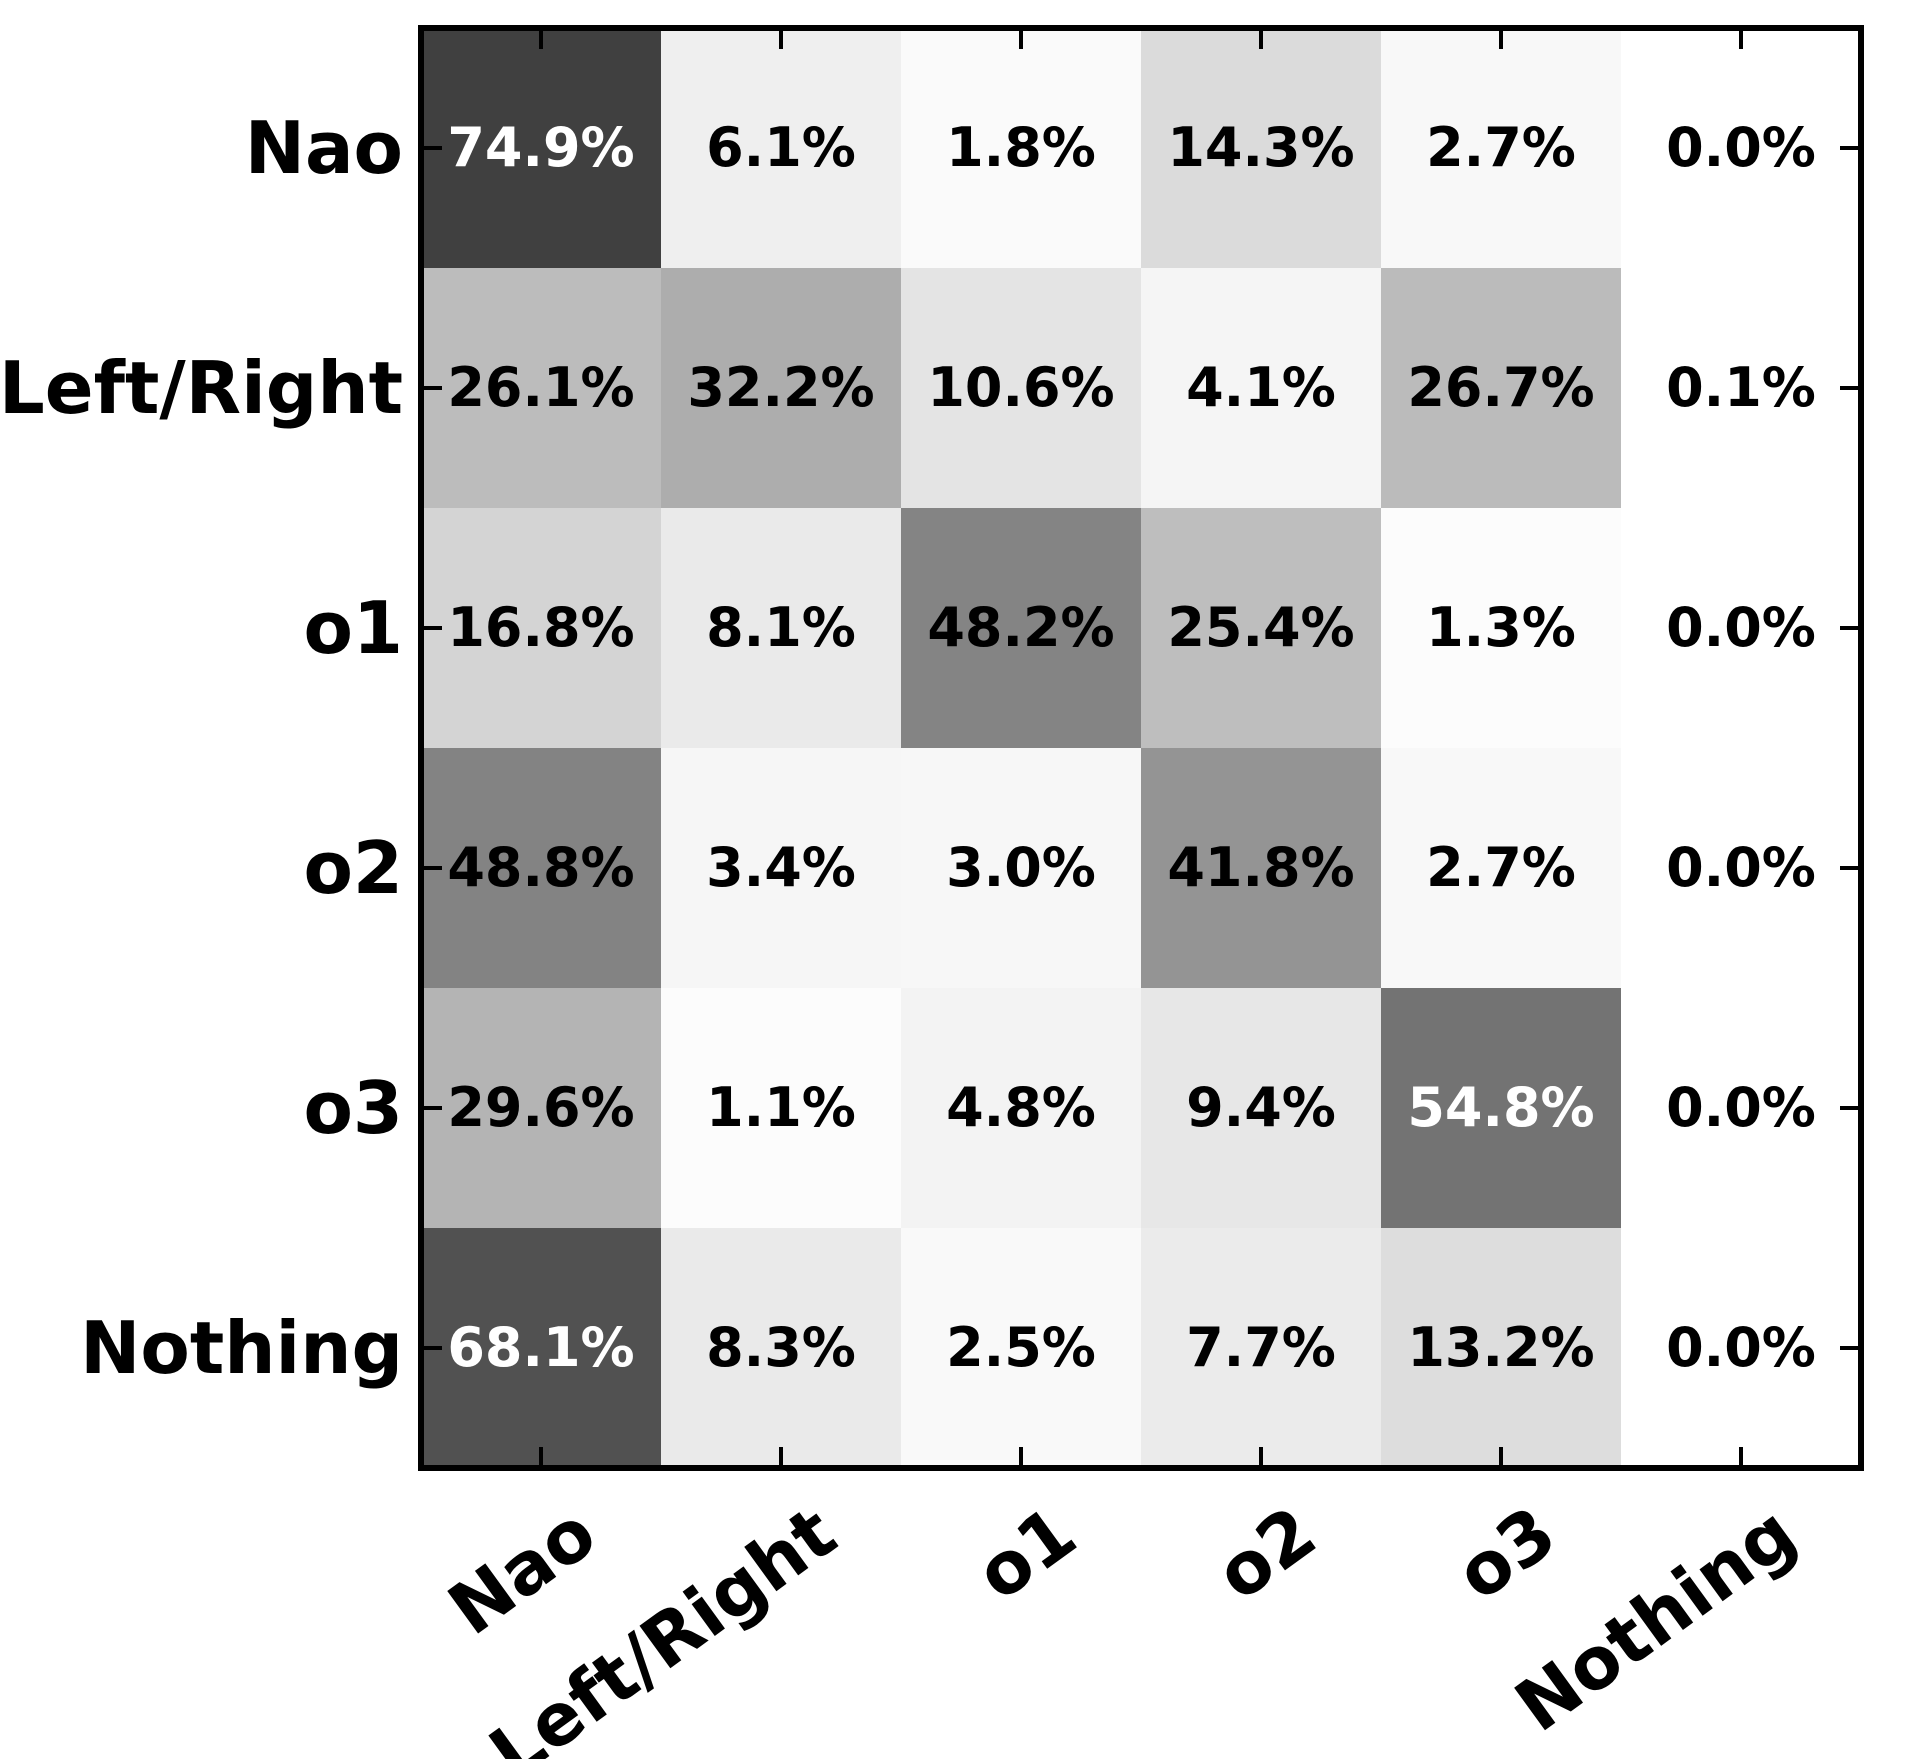 This screenshot has width=1916, height=1759. What do you see at coordinates (541, 148) in the screenshot?
I see `heatmap-cell: 74.9%` at bounding box center [541, 148].